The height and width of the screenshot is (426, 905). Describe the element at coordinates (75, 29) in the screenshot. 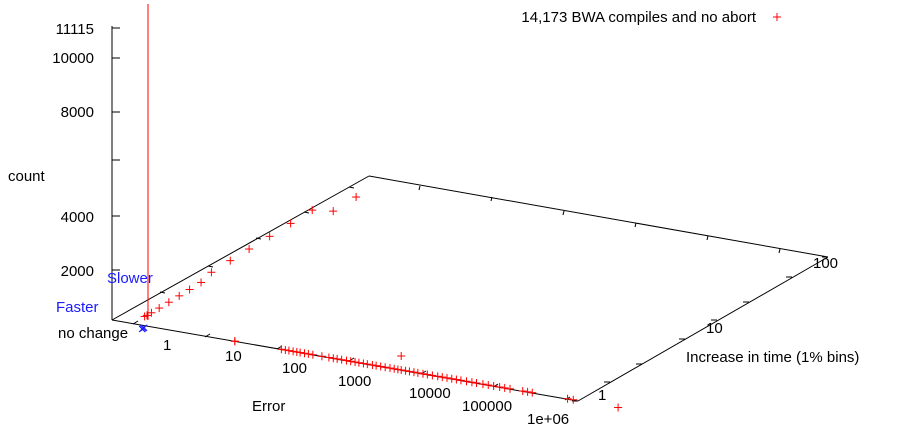

I see `z-tick-label: 11115` at that location.